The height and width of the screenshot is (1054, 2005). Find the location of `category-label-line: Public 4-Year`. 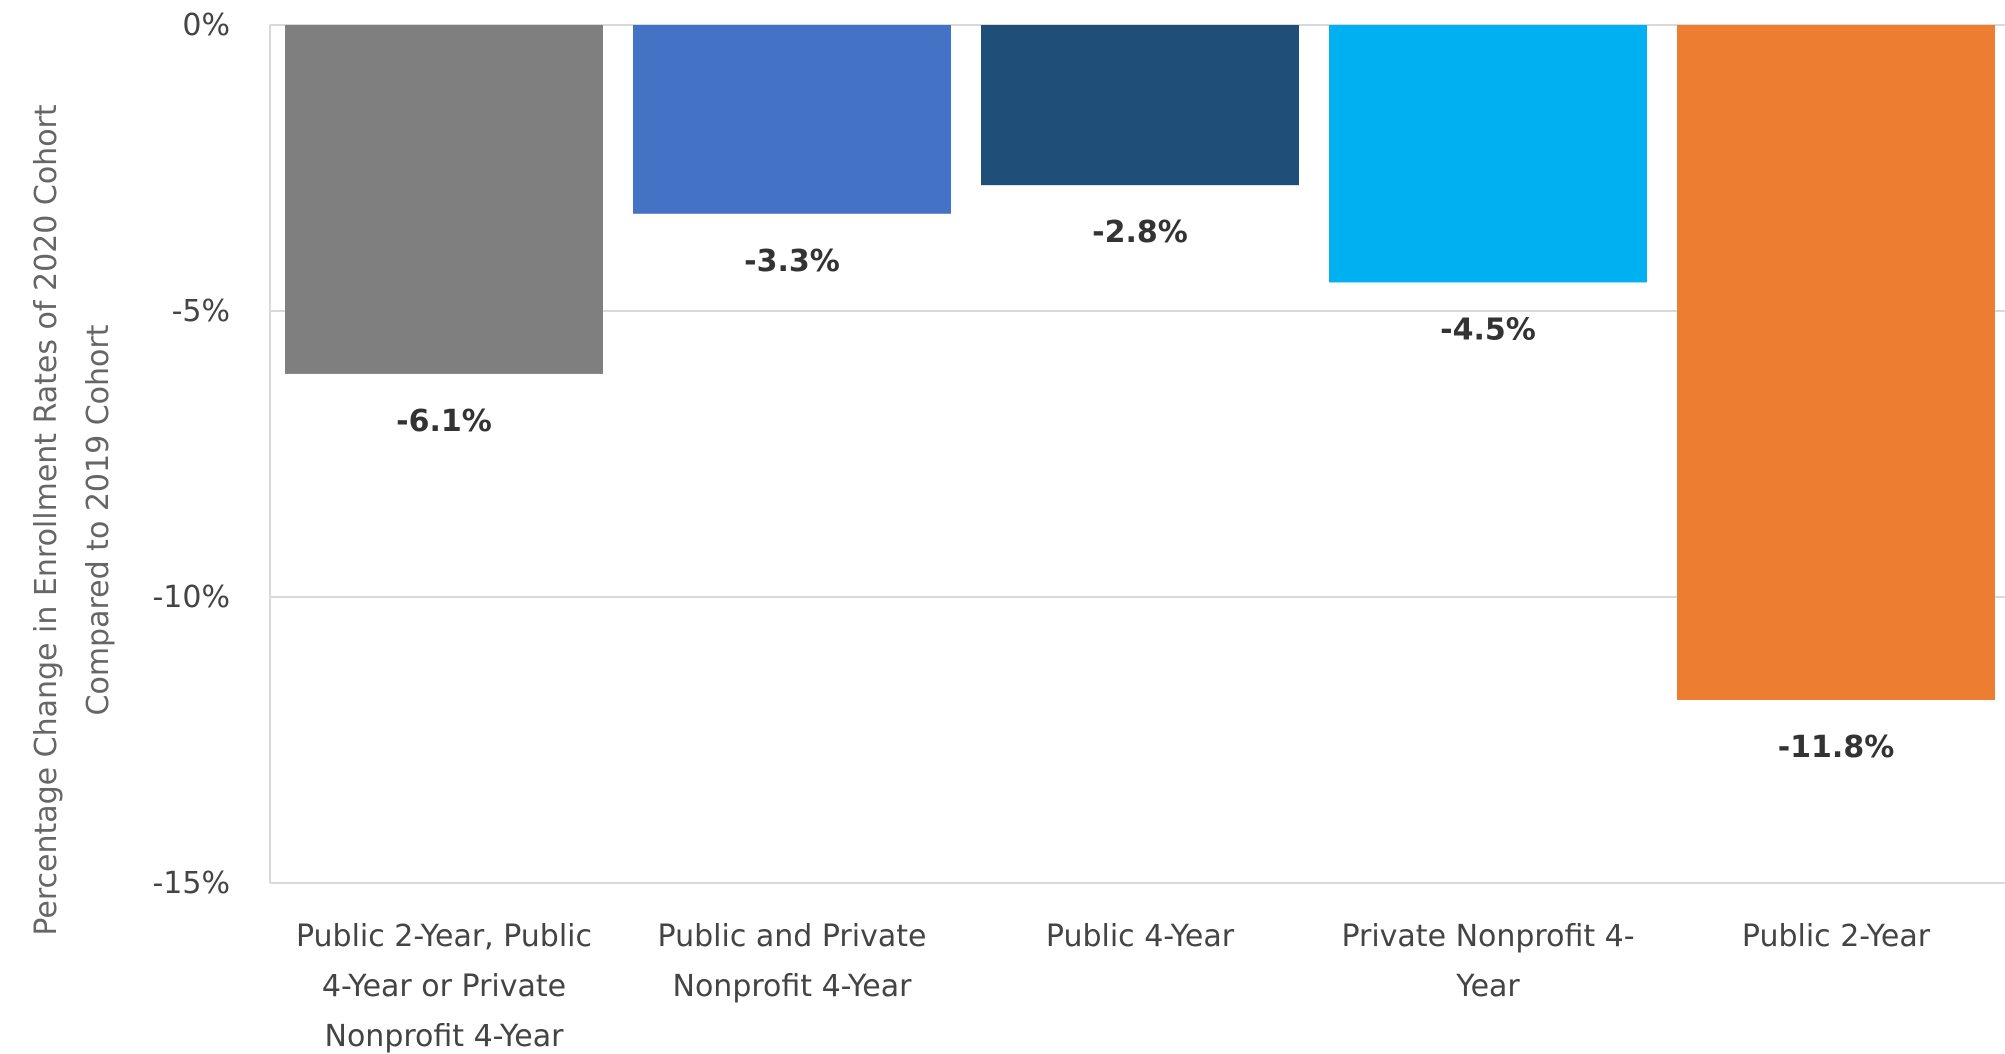

category-label-line: Public 4-Year is located at coordinates (1140, 936).